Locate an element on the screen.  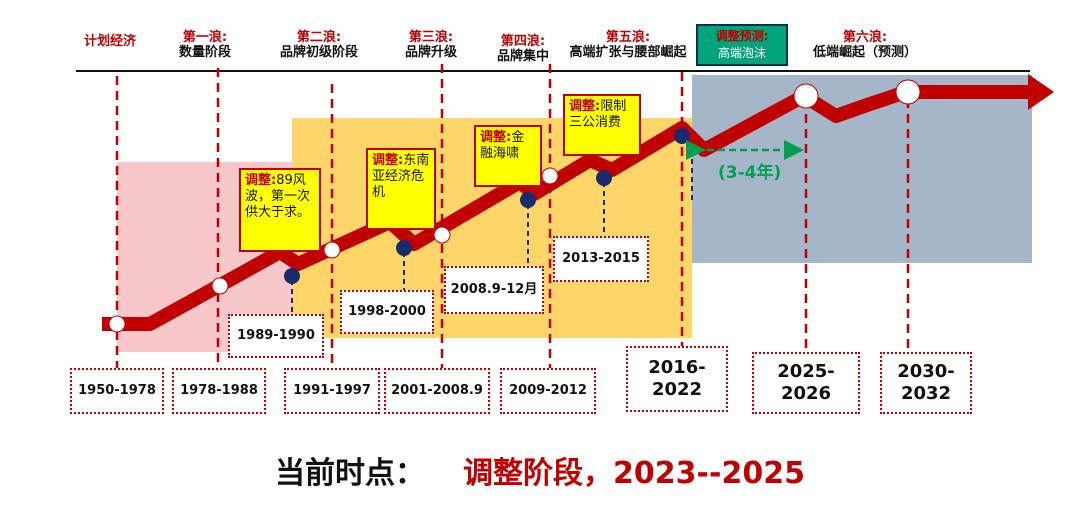
adjustment-nodes is located at coordinates (487, 206).